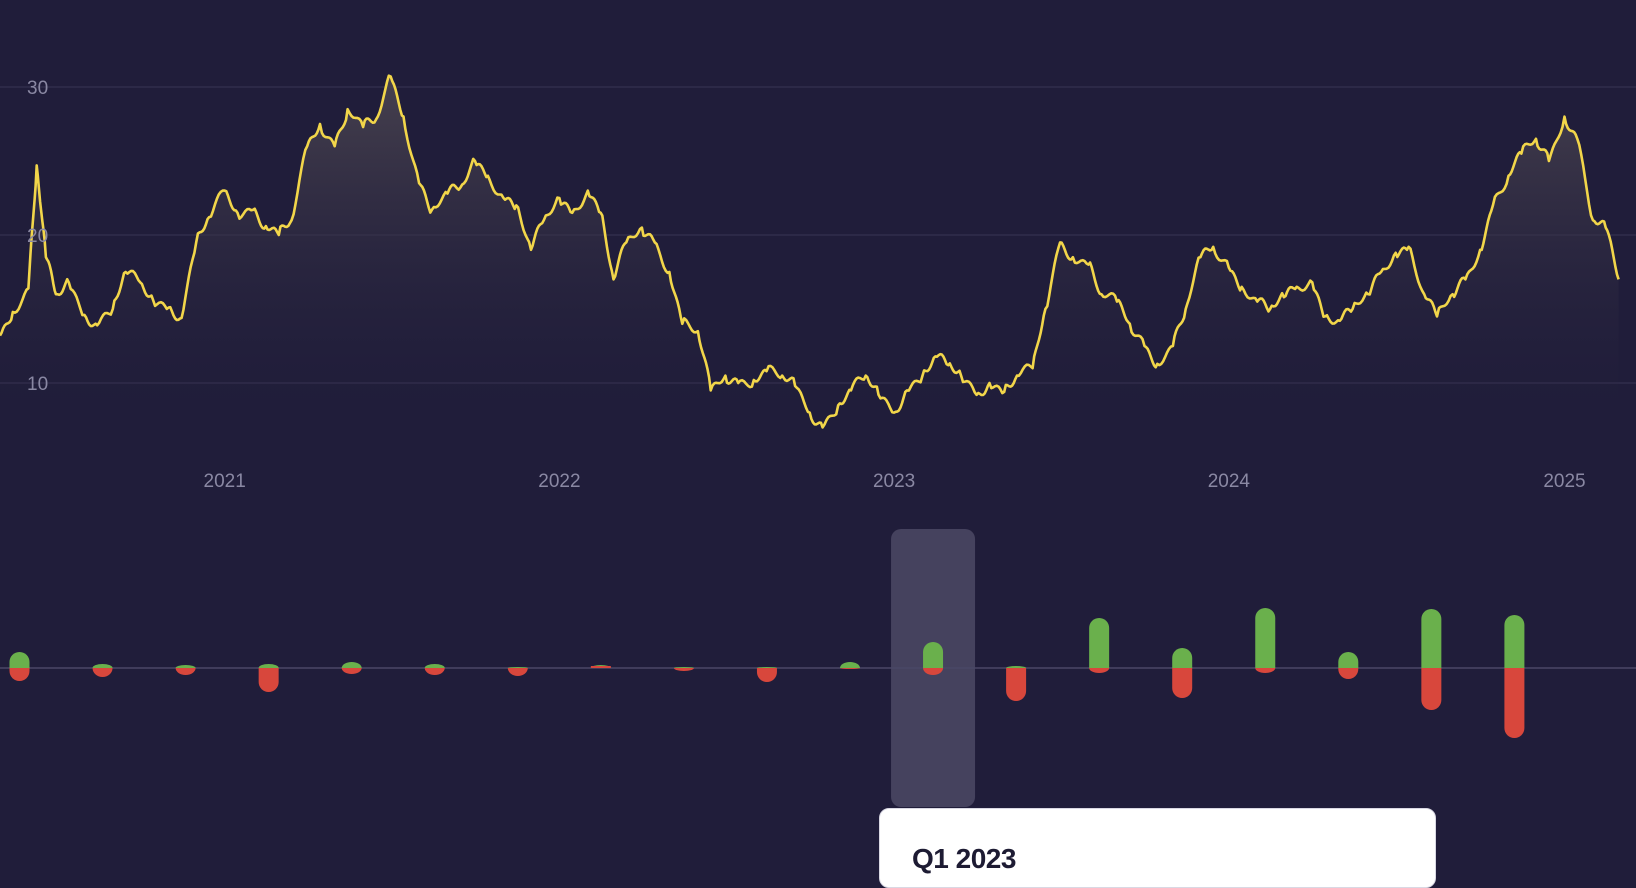 Image resolution: width=1636 pixels, height=888 pixels. I want to click on x-tick-label: 2022, so click(559, 481).